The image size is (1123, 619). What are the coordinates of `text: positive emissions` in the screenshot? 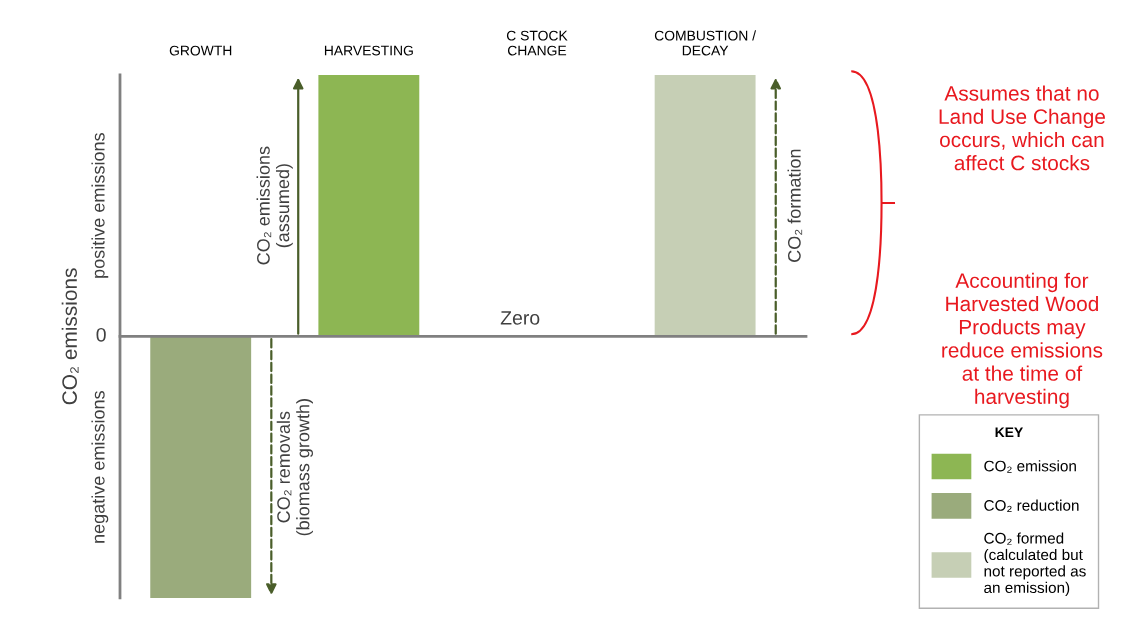 It's located at (100, 205).